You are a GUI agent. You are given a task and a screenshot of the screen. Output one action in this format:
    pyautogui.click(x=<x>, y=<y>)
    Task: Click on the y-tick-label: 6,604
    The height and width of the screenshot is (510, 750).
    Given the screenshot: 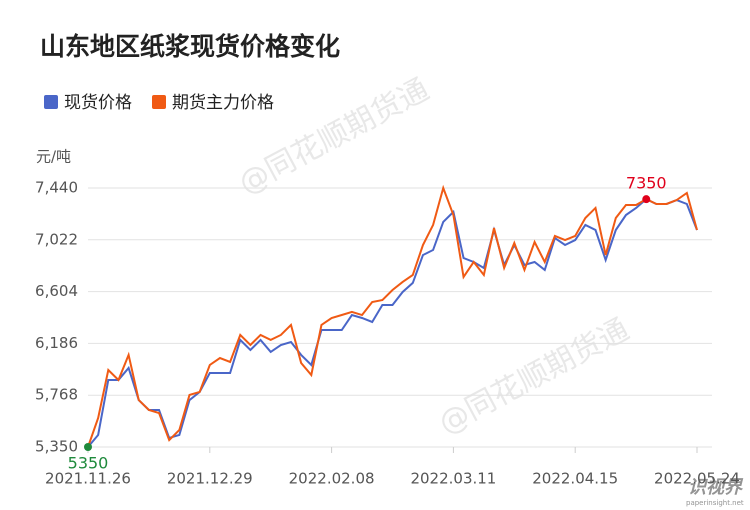 What is the action you would take?
    pyautogui.click(x=56, y=291)
    